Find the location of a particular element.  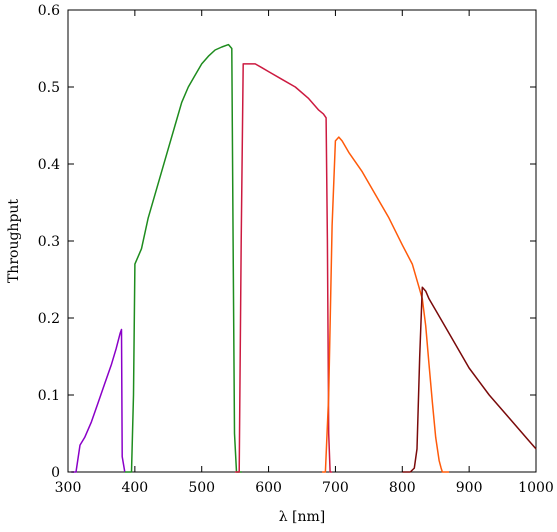

x-tick-label: 500 is located at coordinates (201, 488).